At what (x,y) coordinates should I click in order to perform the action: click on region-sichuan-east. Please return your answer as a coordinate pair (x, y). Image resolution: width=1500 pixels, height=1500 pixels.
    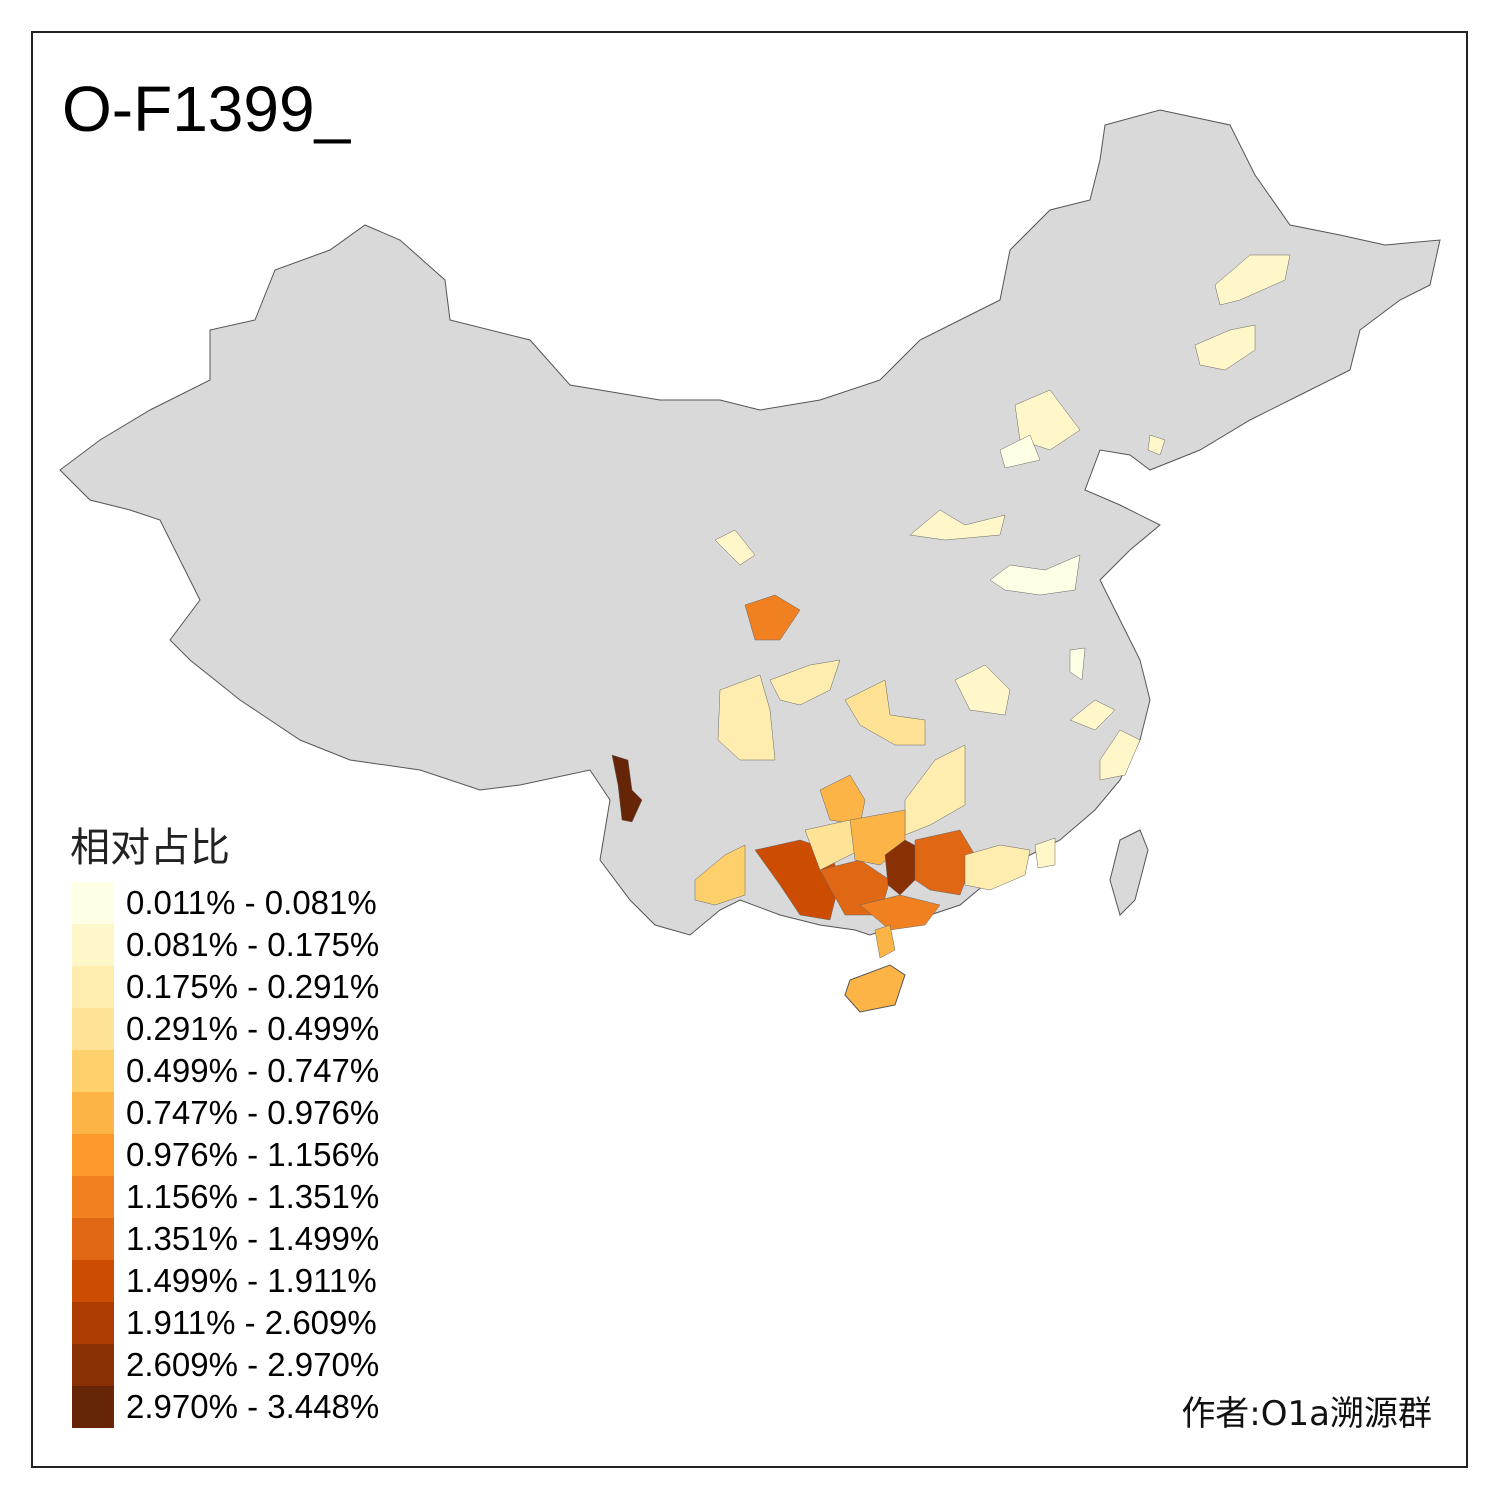
    Looking at the image, I should click on (805, 682).